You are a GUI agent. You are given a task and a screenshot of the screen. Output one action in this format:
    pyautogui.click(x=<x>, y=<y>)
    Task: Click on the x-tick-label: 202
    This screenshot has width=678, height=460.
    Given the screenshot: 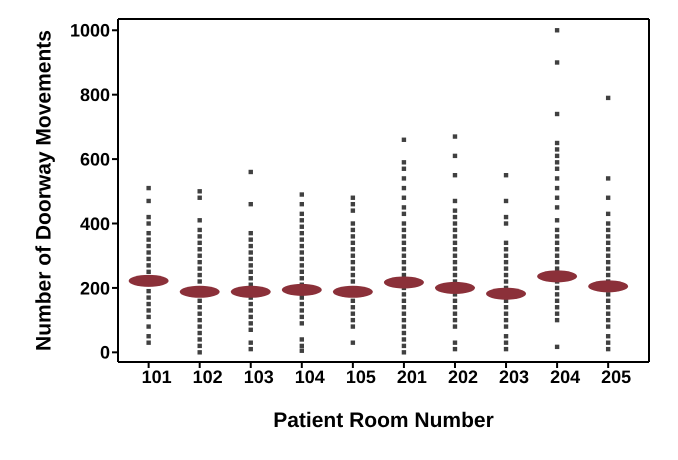 What is the action you would take?
    pyautogui.click(x=463, y=376)
    